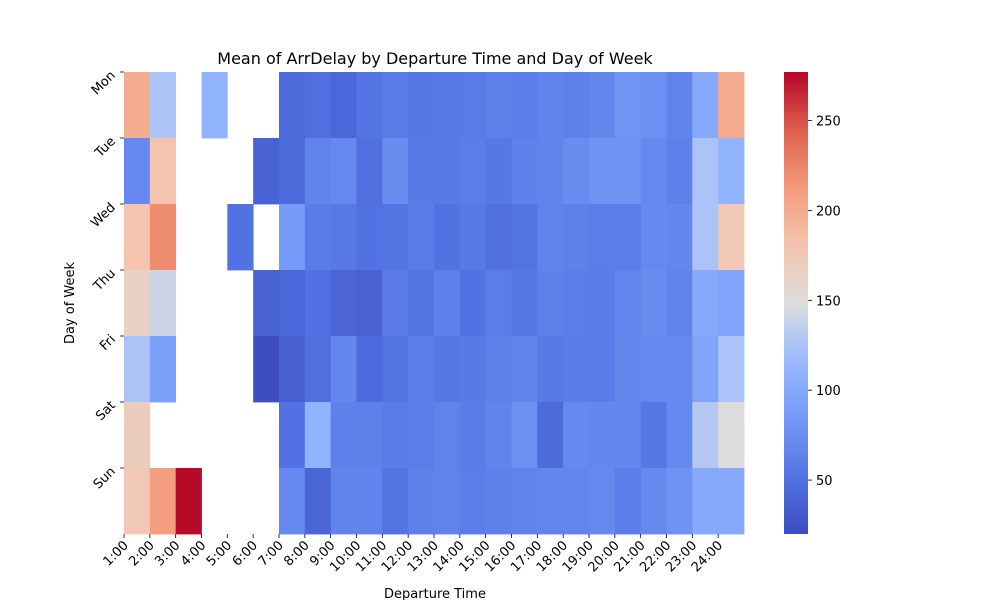 The image size is (1000, 600). What do you see at coordinates (271, 553) in the screenshot?
I see `x-tick-label: 7:00` at bounding box center [271, 553].